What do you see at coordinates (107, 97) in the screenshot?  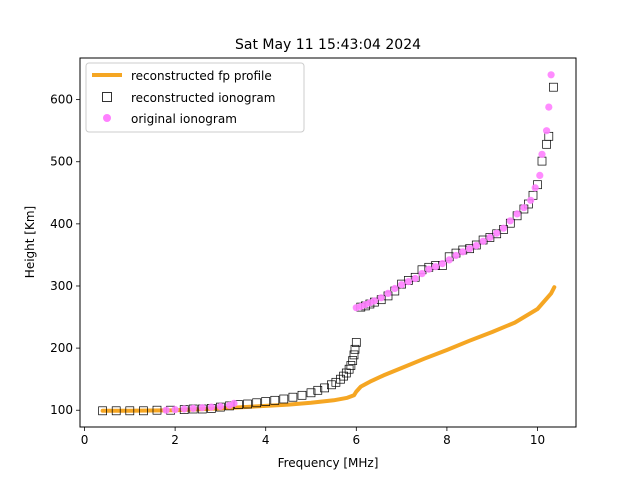 I see `legend-square-swatch` at bounding box center [107, 97].